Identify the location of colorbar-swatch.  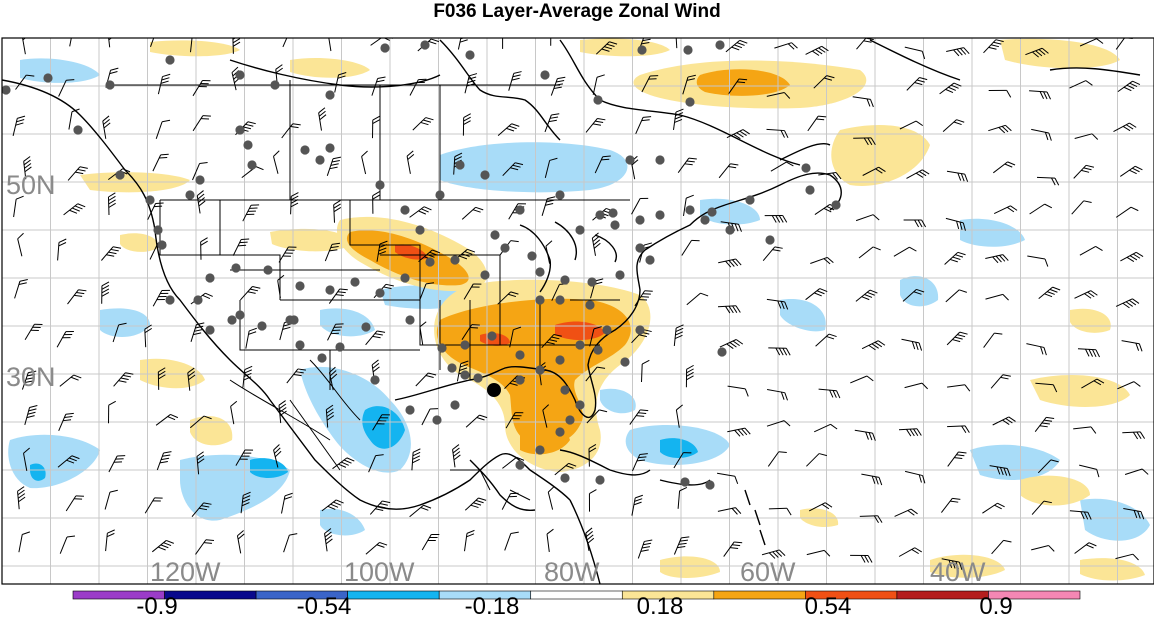
(393, 595).